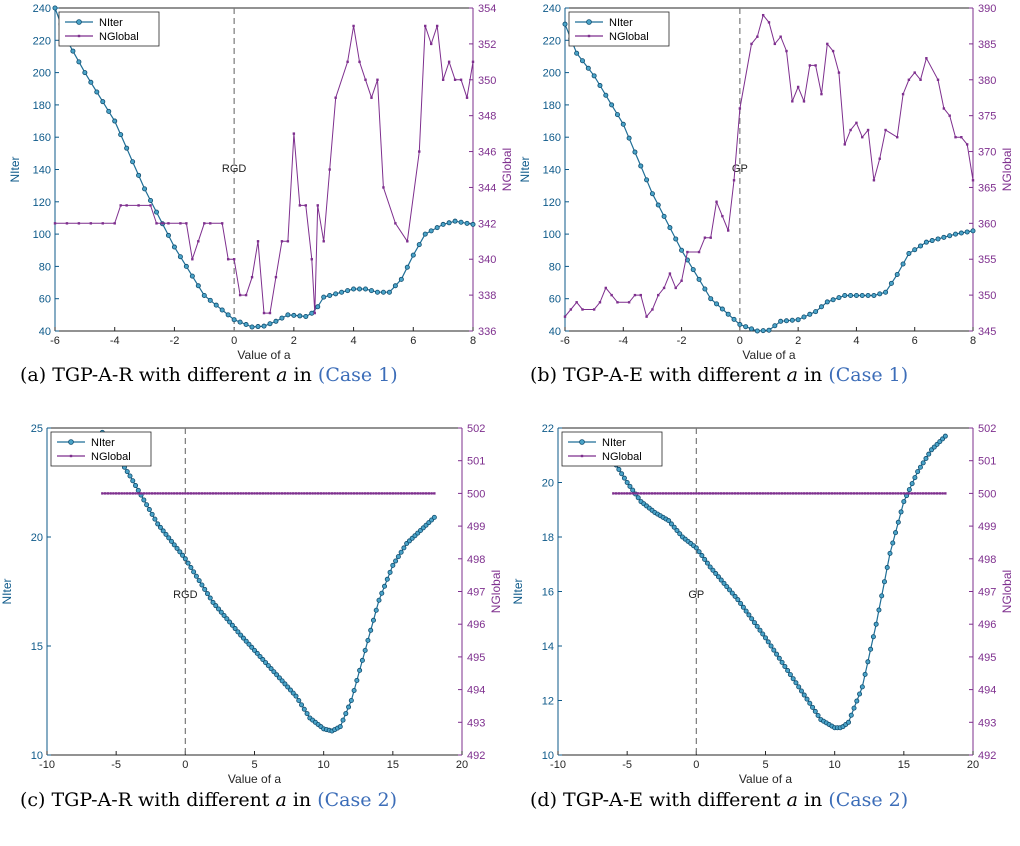 The width and height of the screenshot is (1020, 846). Describe the element at coordinates (627, 765) in the screenshot. I see `x-tick-label: -5` at that location.